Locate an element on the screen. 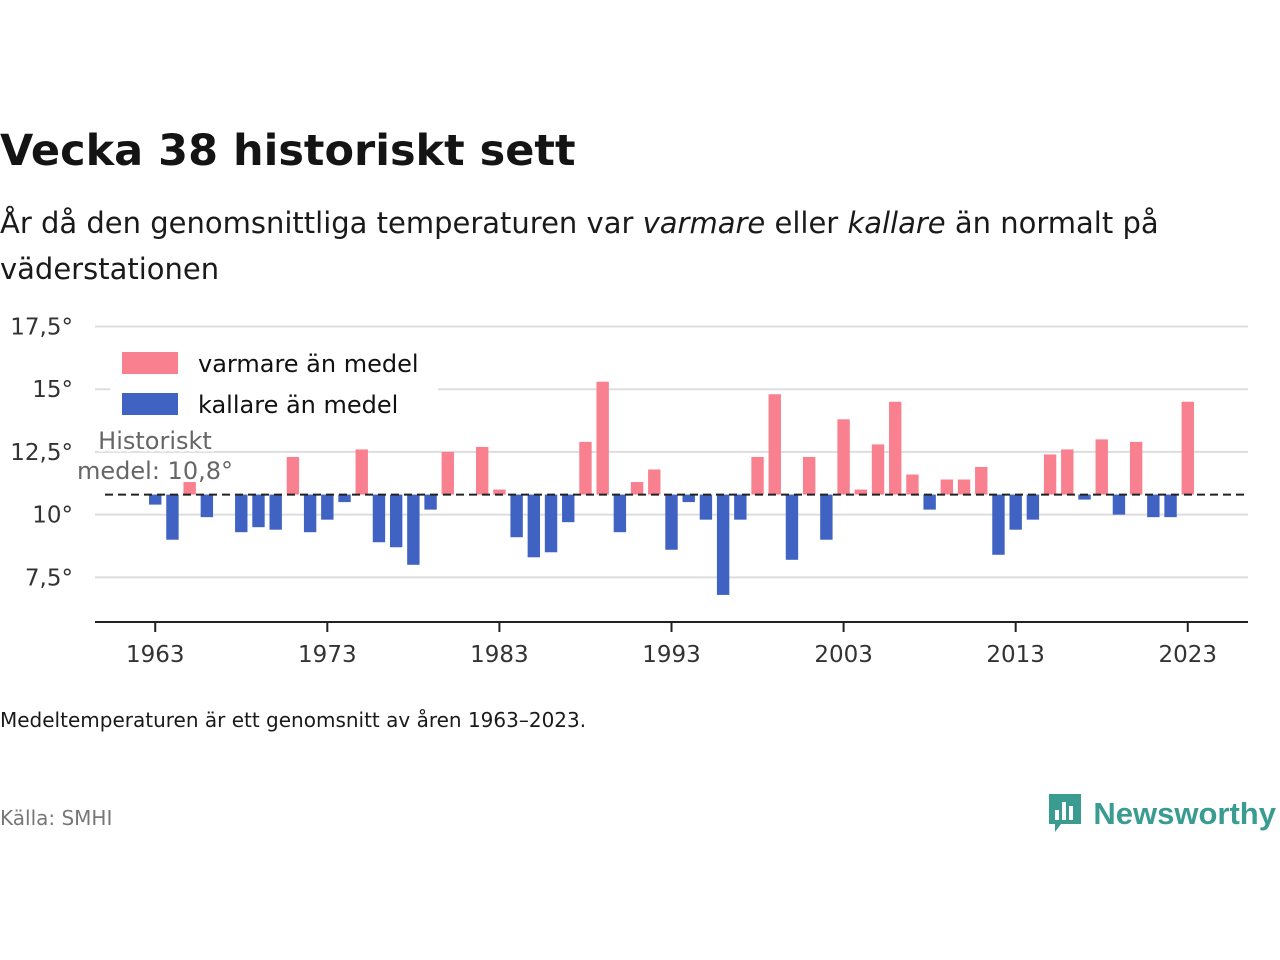 This screenshot has height=960, width=1280. logo-text: Newsworthy is located at coordinates (1184, 813).